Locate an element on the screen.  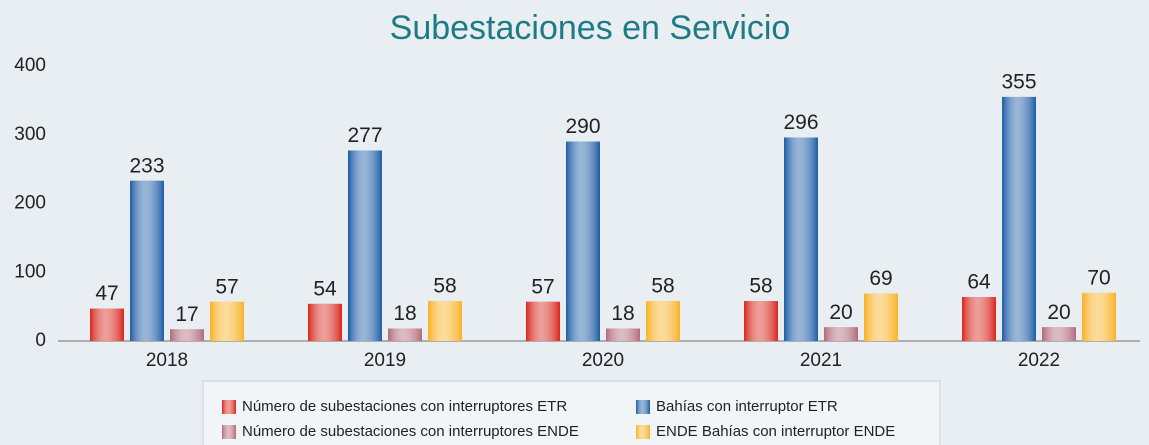
legend-box is located at coordinates (571, 412).